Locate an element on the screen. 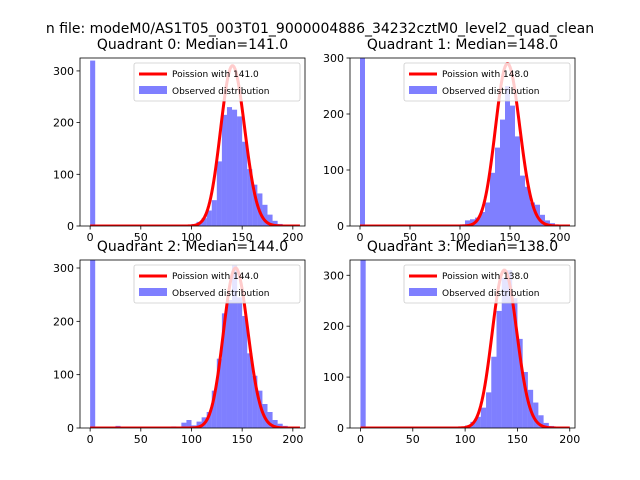  legend-poisson-label: Poission with 141.0 is located at coordinates (215, 75).